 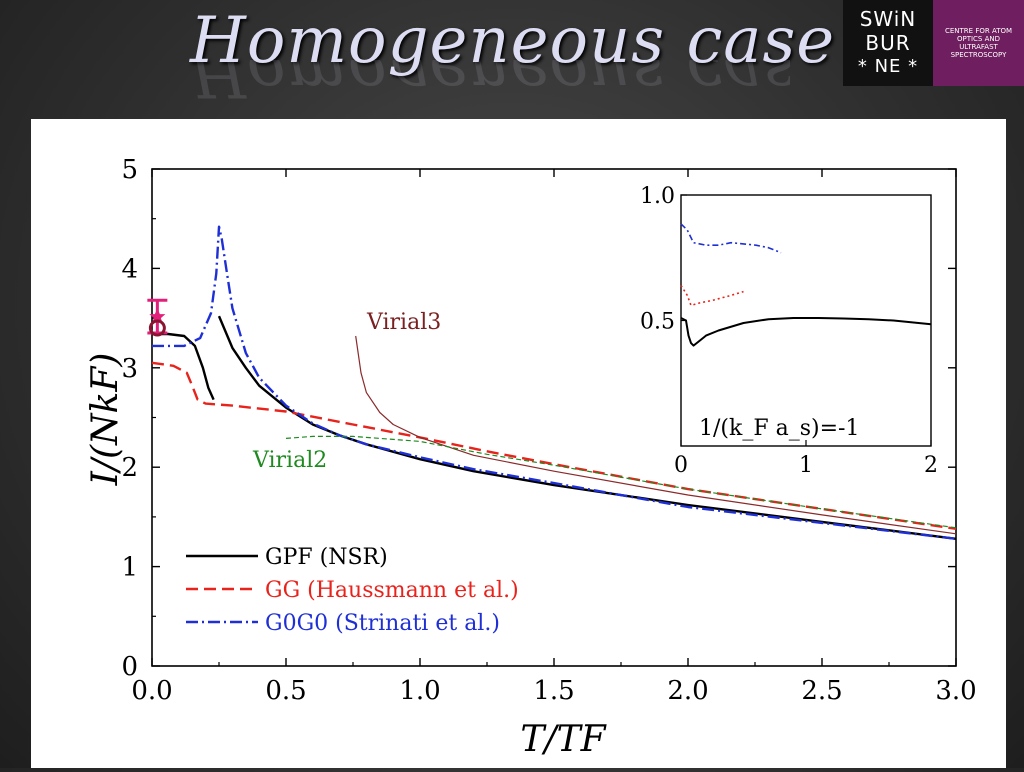 What do you see at coordinates (183, 366) in the screenshot?
I see `series-line-gpf-nsr-low-t` at bounding box center [183, 366].